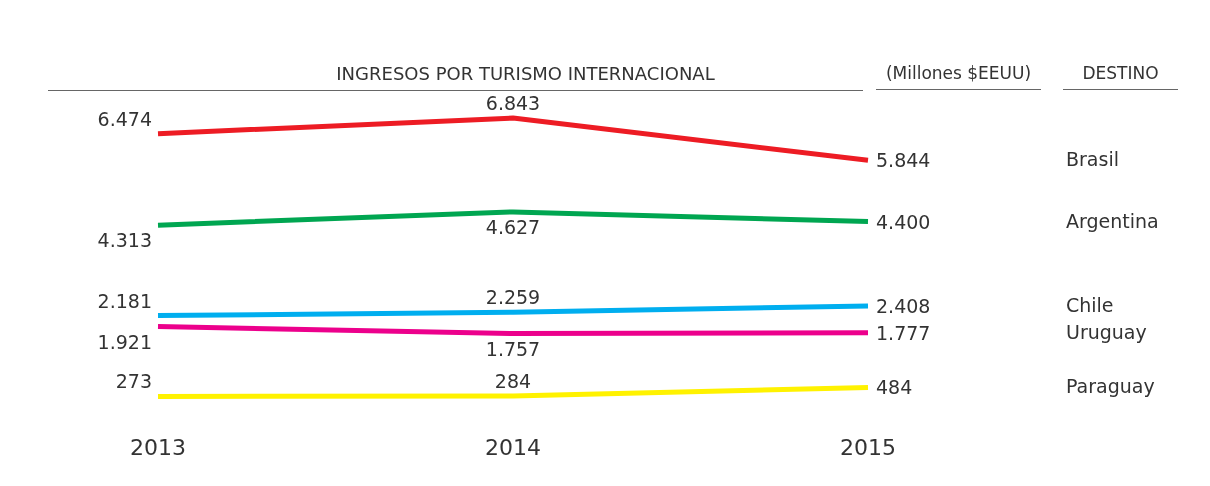 The image size is (1210, 486). Describe the element at coordinates (1112, 220) in the screenshot. I see `text: Argentina` at that location.